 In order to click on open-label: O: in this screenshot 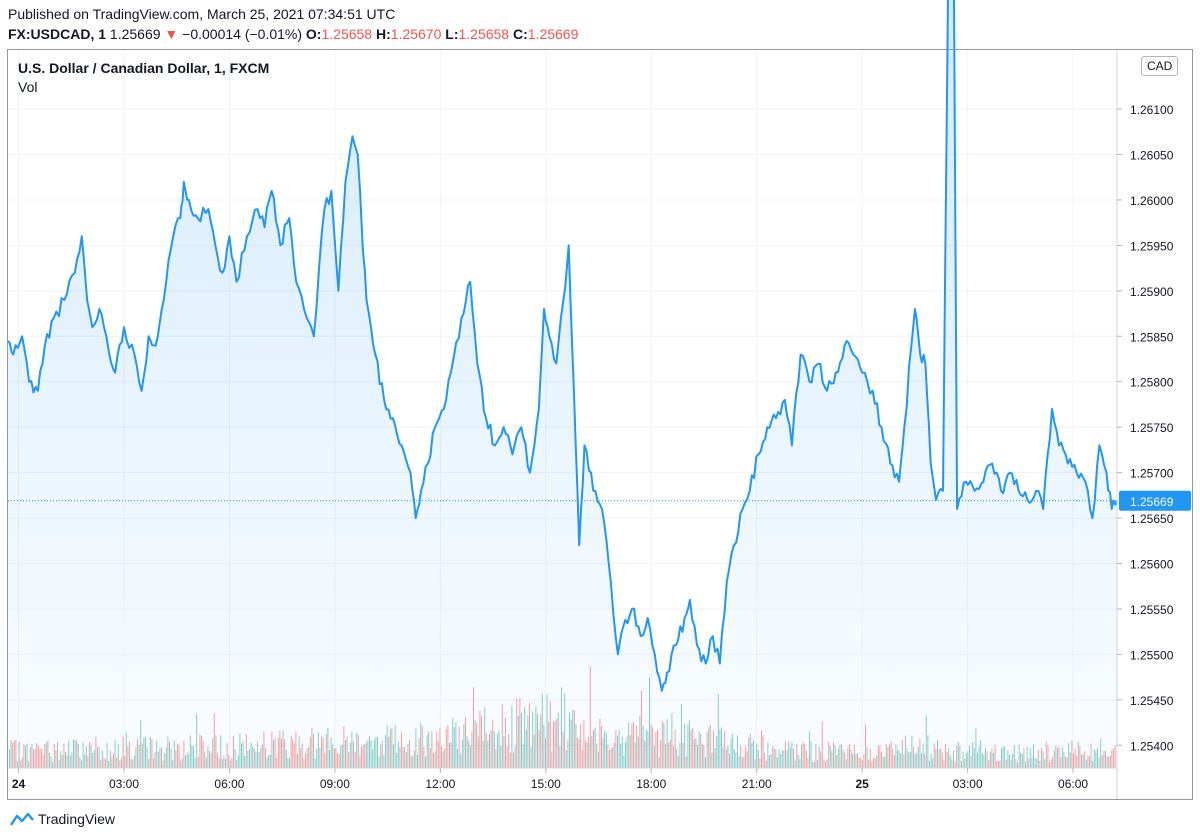, I will do `click(313, 34)`.